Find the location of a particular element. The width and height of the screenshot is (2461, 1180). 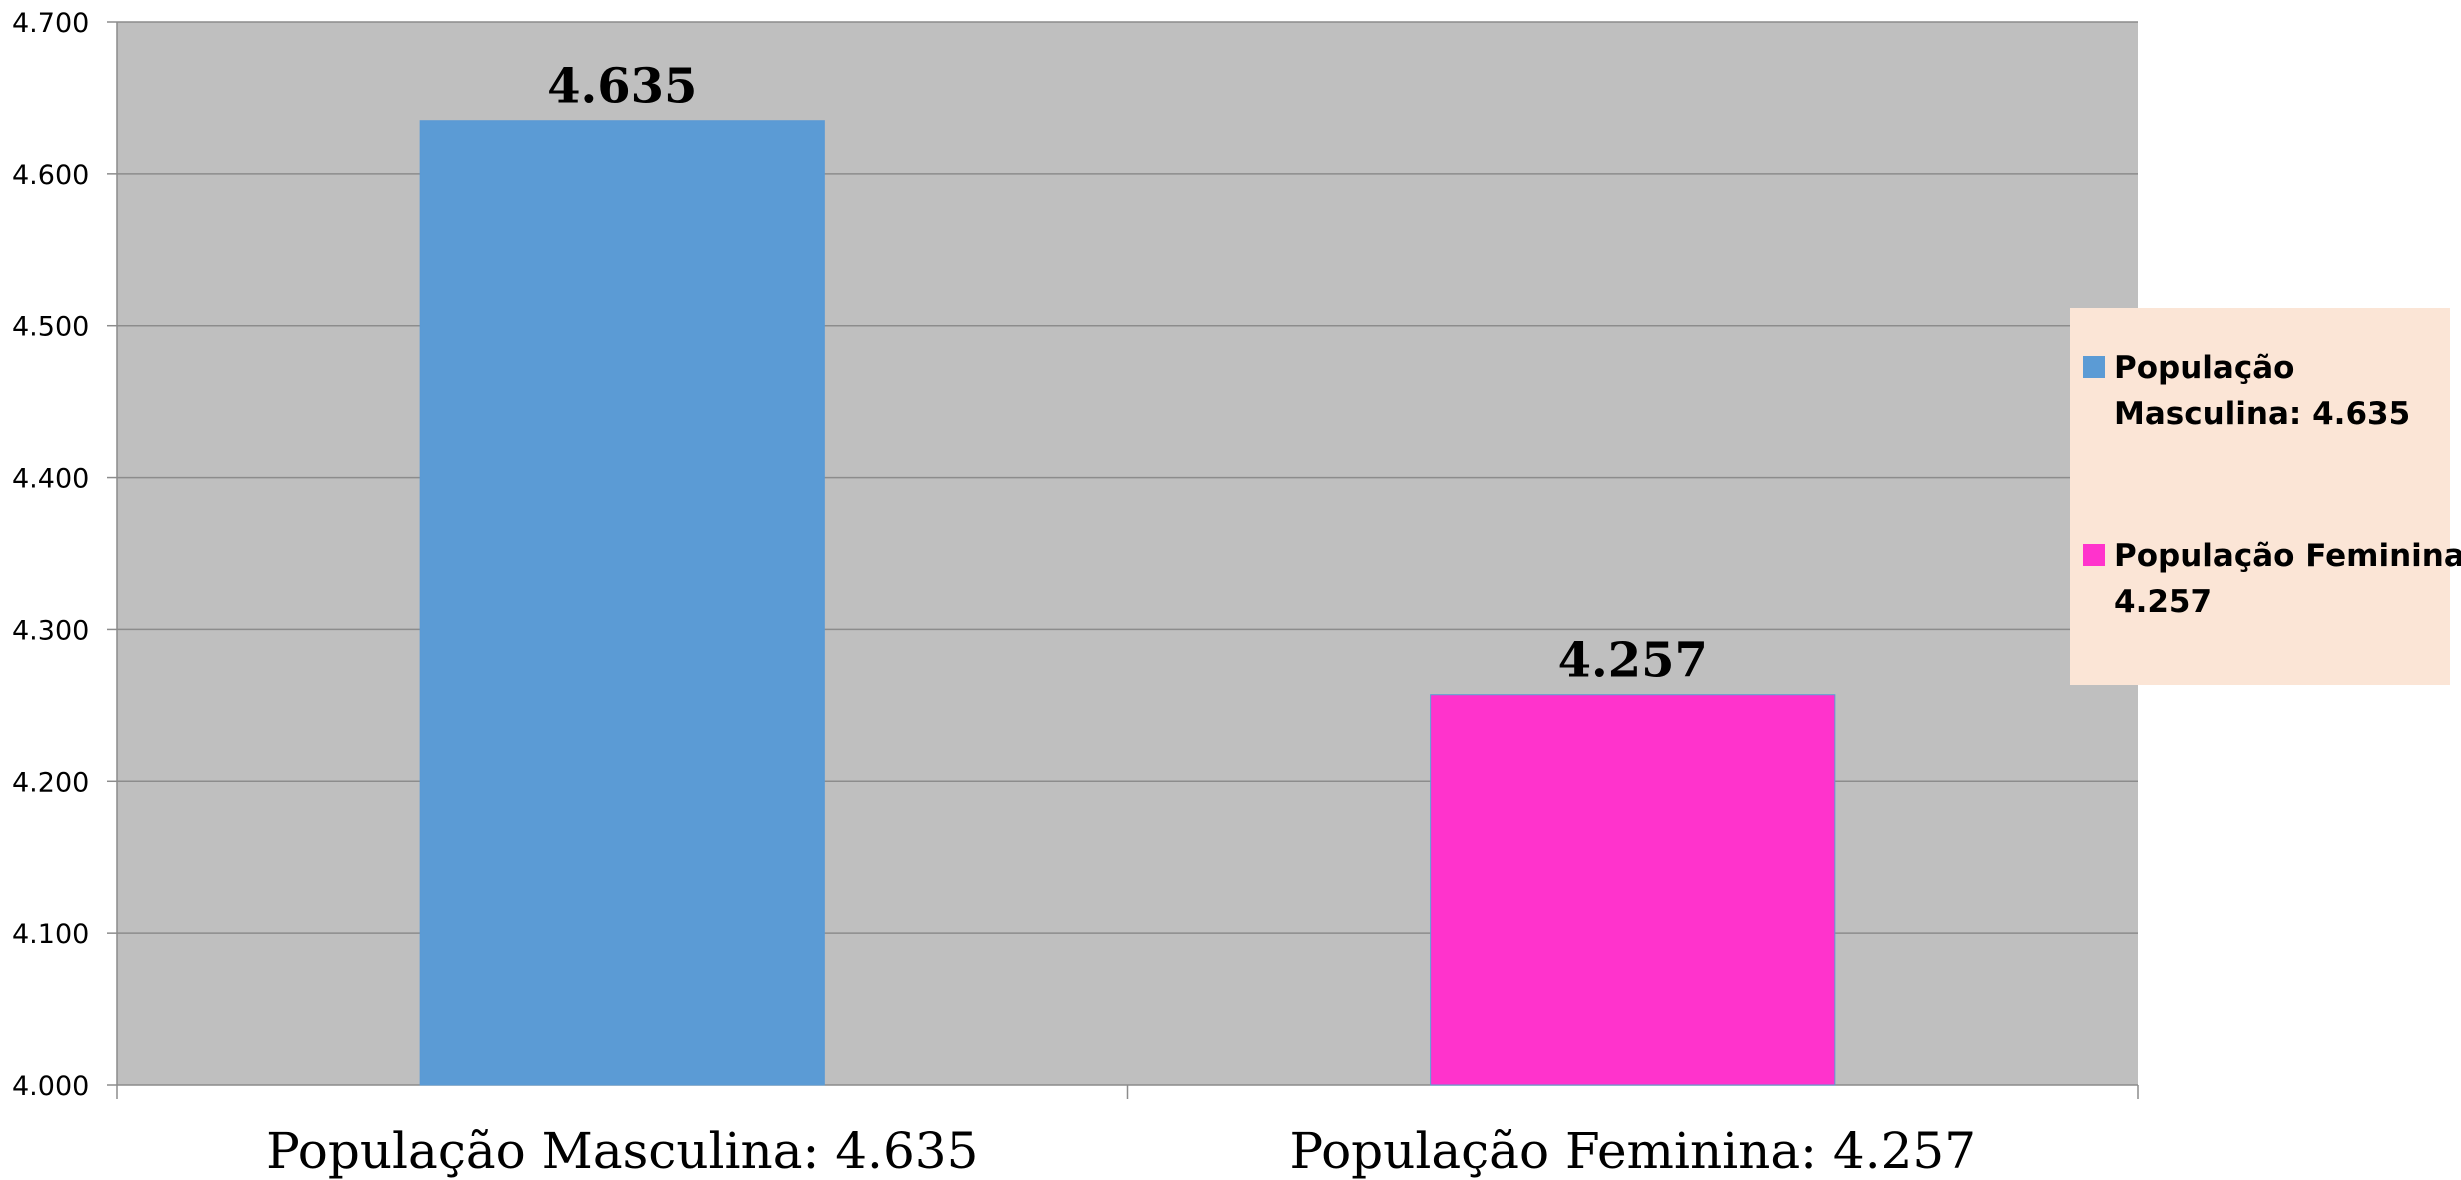

legend is located at coordinates (2260, 496).